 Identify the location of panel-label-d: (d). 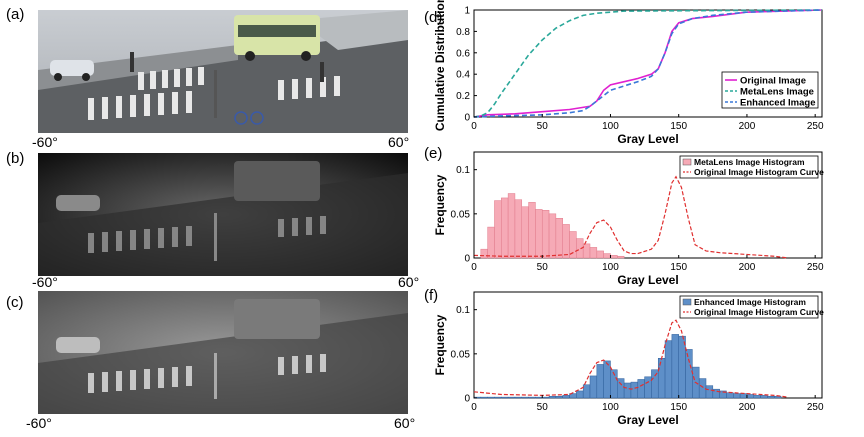
(433, 17).